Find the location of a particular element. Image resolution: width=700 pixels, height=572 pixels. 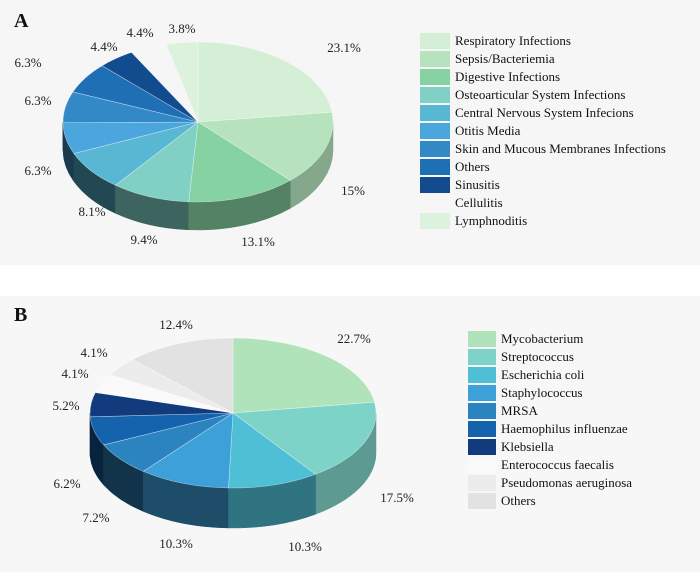

legend-item-mycobacterium: Mycobacterium is located at coordinates (550, 339).